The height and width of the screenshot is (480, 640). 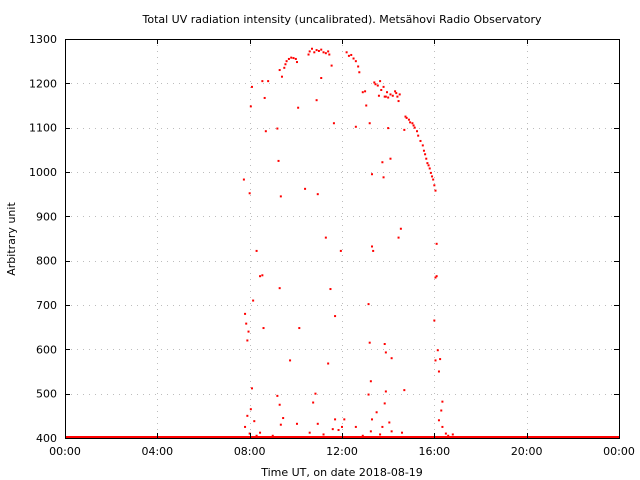 I want to click on x-tick-label: 00:00, so click(x=619, y=451).